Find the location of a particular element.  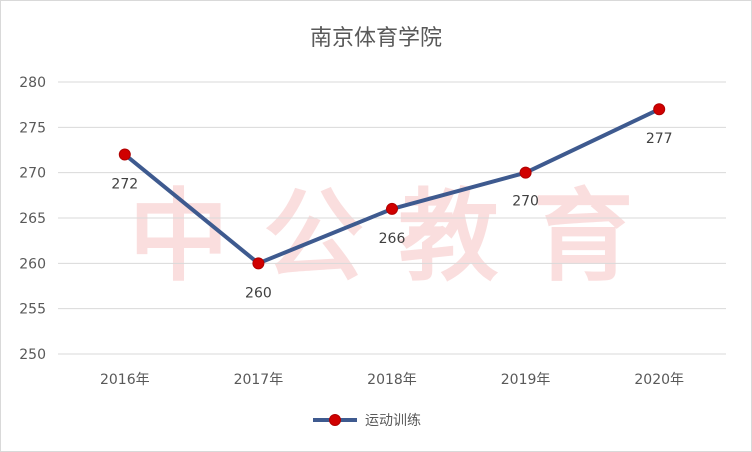

data-label: 260 is located at coordinates (258, 293).